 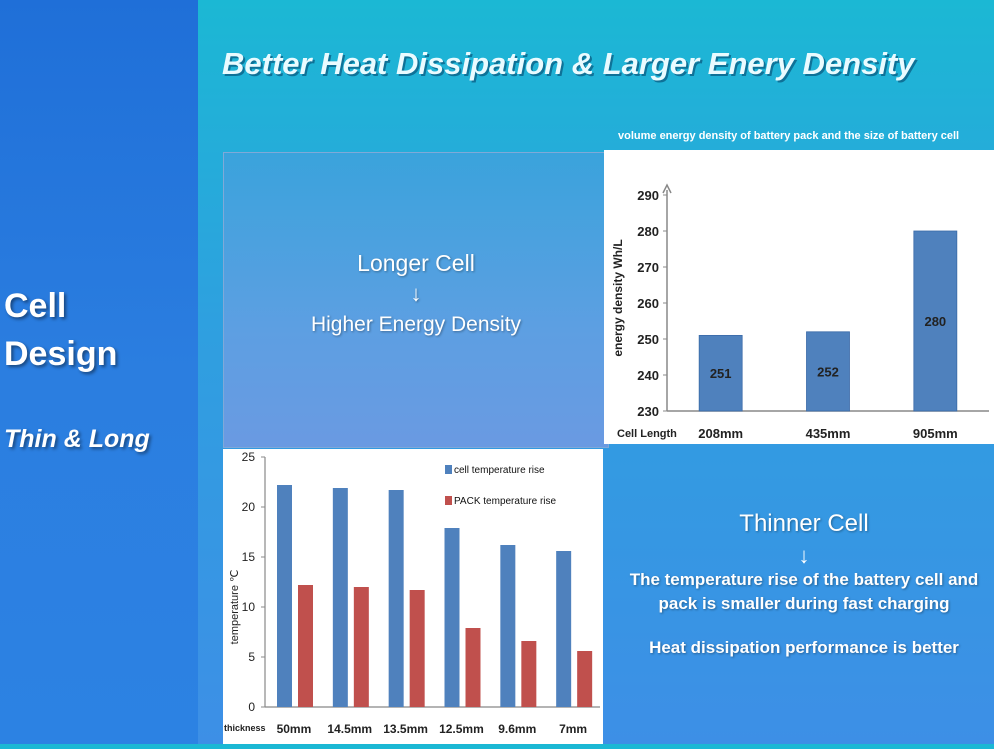 I want to click on y-tick-label: 270, so click(x=648, y=267).